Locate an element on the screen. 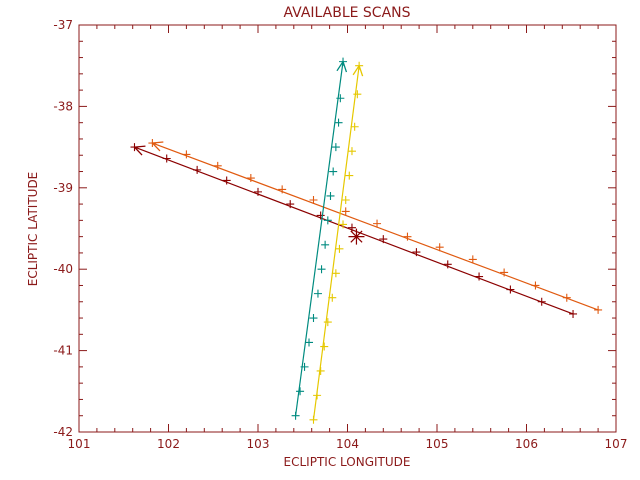 The width and height of the screenshot is (640, 480). y-tick-label-4: -38 is located at coordinates (63, 106).